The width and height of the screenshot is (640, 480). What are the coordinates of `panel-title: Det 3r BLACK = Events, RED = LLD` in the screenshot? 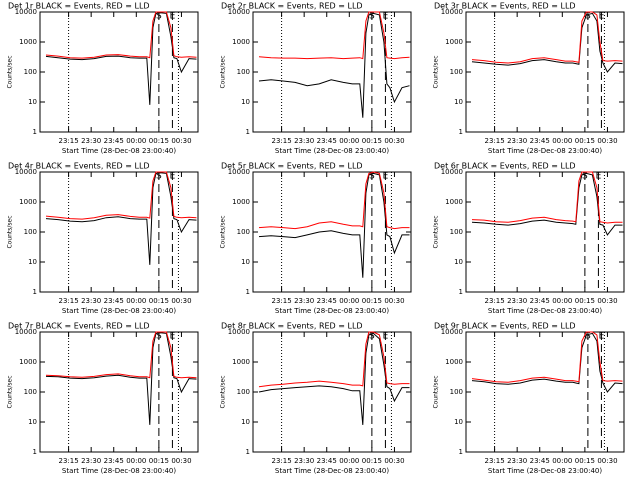 It's located at (505, 6).